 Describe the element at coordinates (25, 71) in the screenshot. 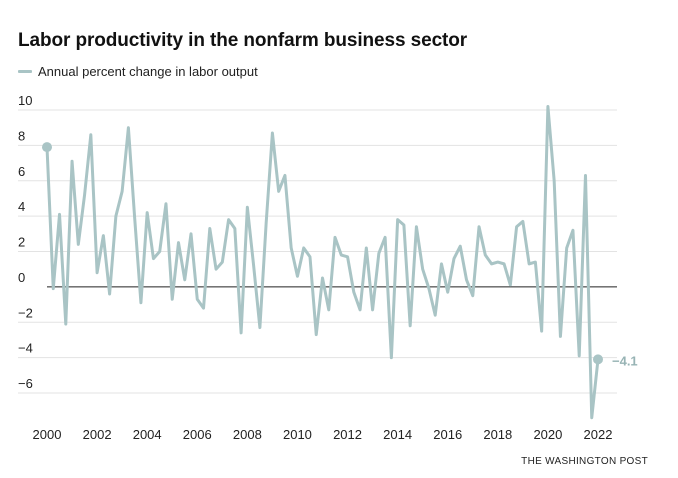

I see `legend-swatch` at that location.